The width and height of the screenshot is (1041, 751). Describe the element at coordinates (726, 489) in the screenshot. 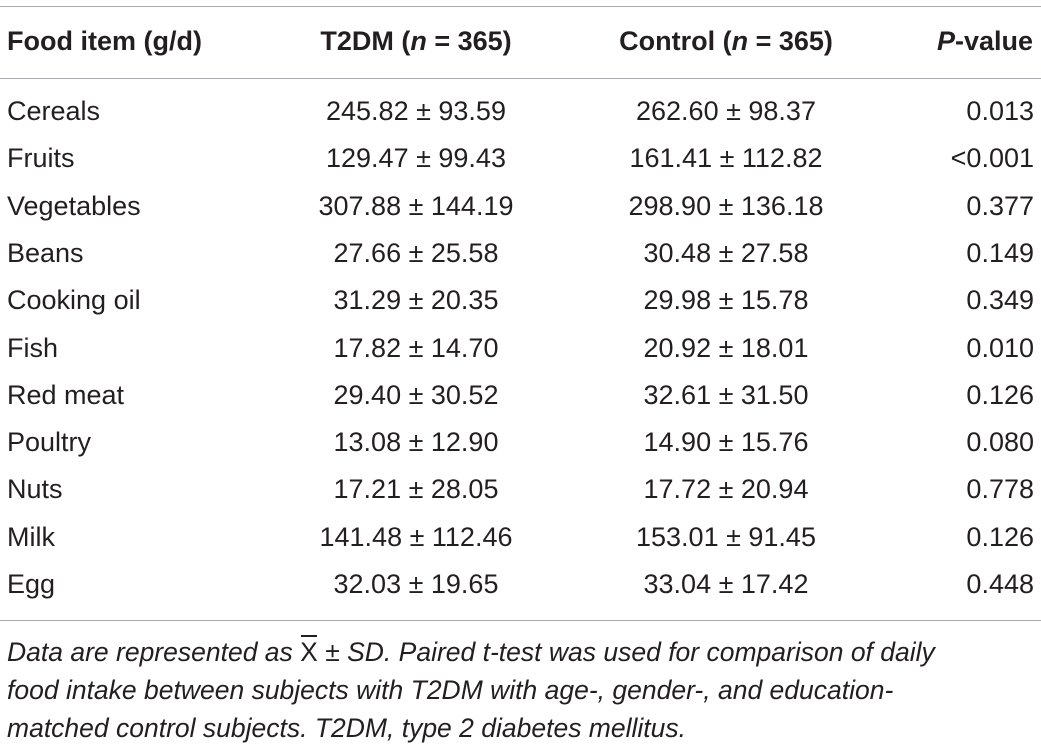

I see `cell-control: 17.72 ± 20.94` at that location.